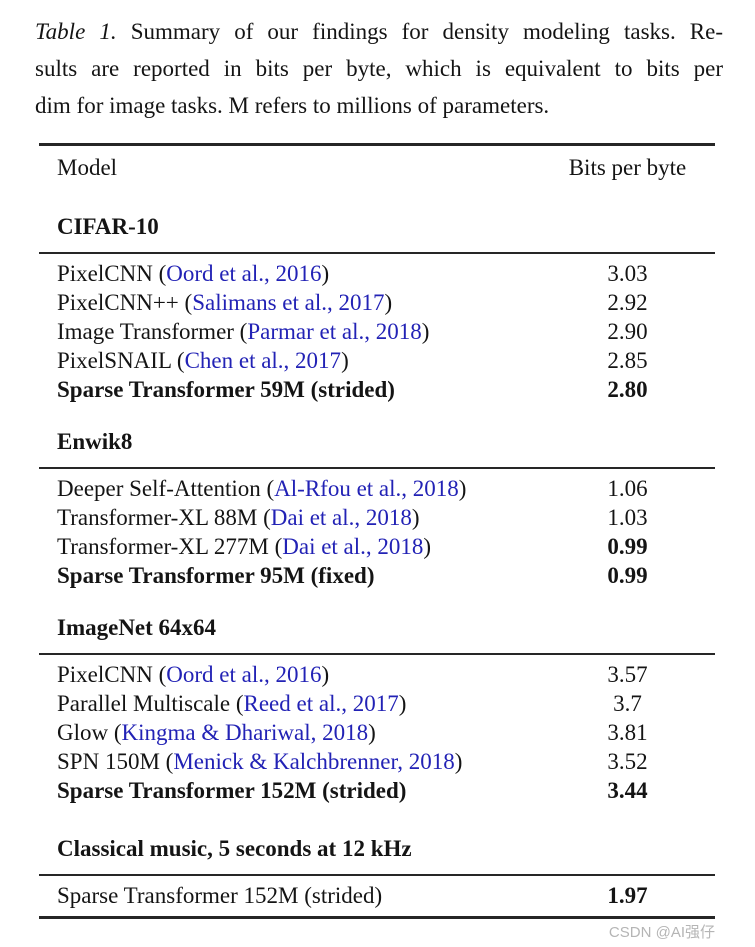 The width and height of the screenshot is (755, 947). I want to click on section-title: Classical music, 5 seconds at 12 kHz, so click(234, 848).